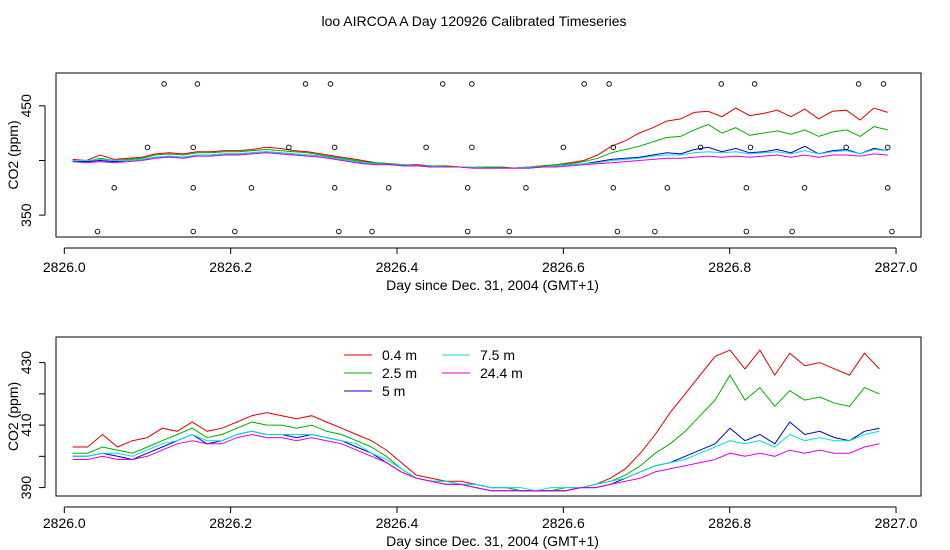  What do you see at coordinates (399, 373) in the screenshot?
I see `legend-label: 2.5 m` at bounding box center [399, 373].